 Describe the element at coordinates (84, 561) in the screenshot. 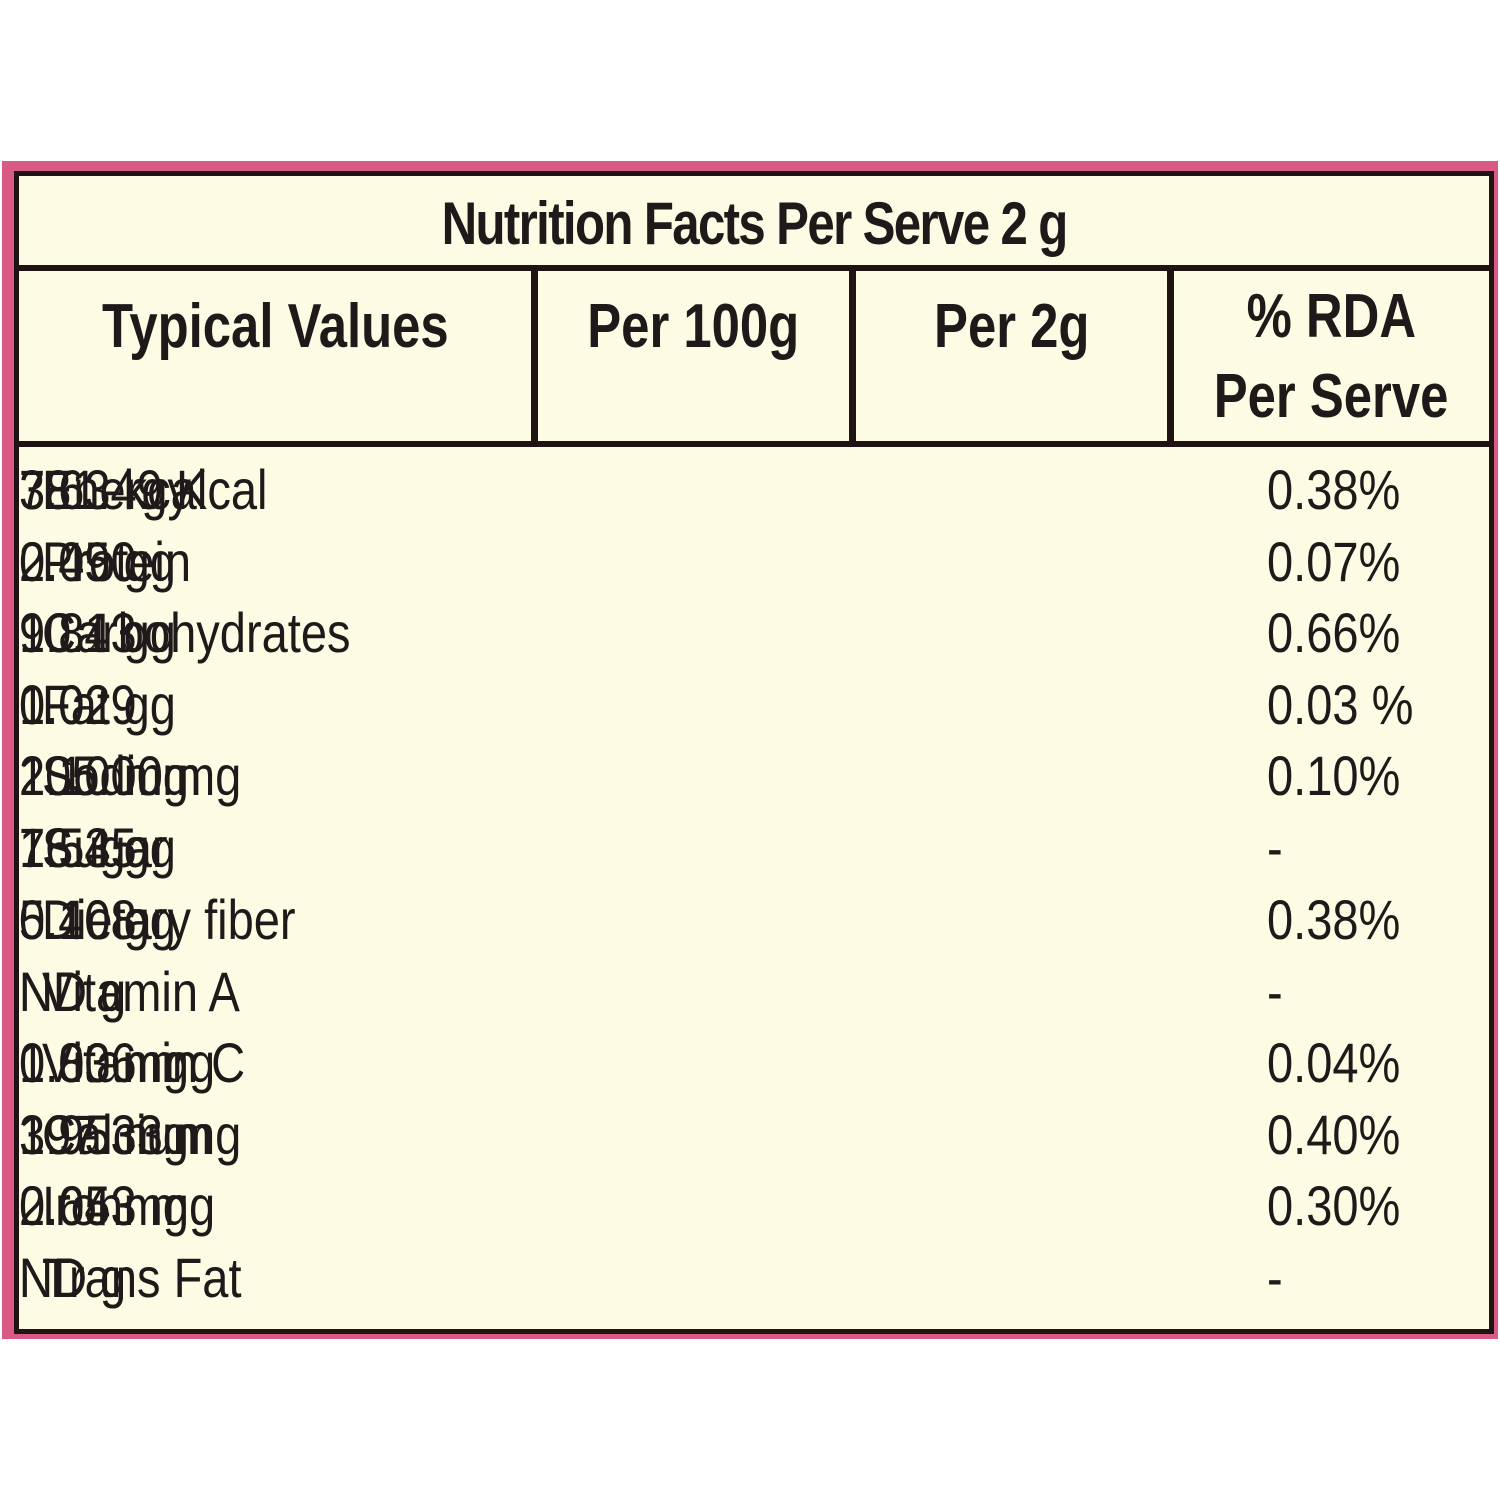

I see `value-per-100g: 2.49 g` at that location.